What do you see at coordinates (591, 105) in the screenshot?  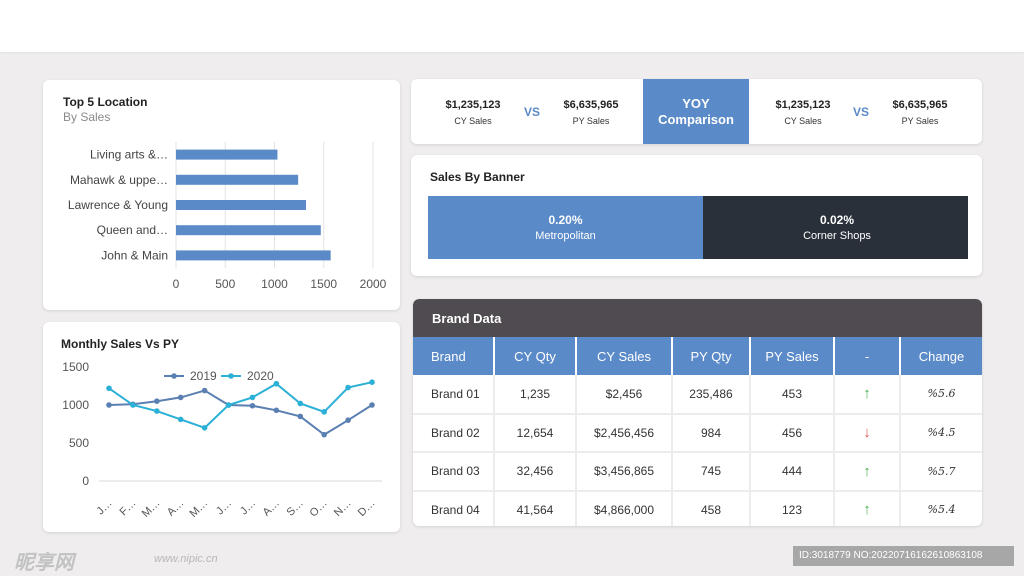 I see `left-py-value: $6,635,965` at bounding box center [591, 105].